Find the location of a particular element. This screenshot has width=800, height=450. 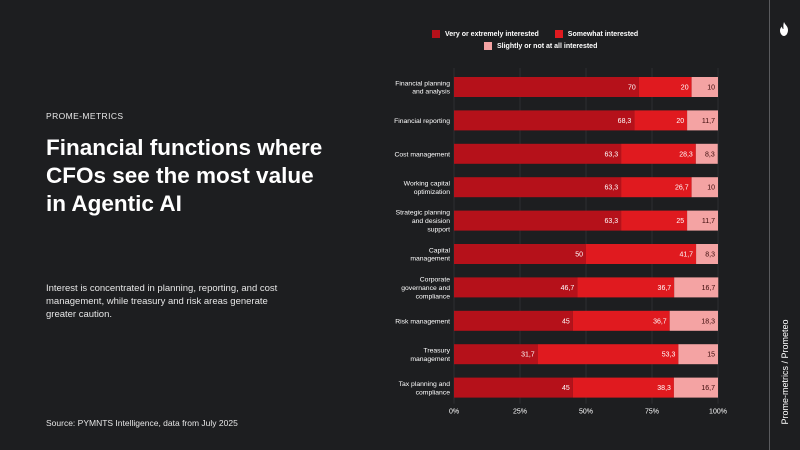

eyebrow-label: PROME-METRICS is located at coordinates (85, 116).